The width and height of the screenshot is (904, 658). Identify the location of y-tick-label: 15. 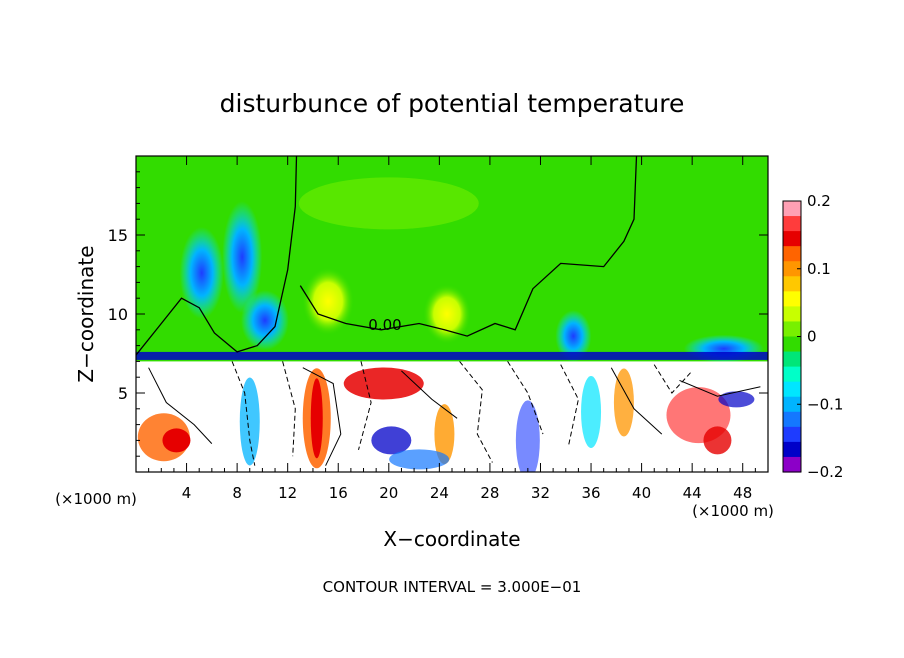
(118, 235).